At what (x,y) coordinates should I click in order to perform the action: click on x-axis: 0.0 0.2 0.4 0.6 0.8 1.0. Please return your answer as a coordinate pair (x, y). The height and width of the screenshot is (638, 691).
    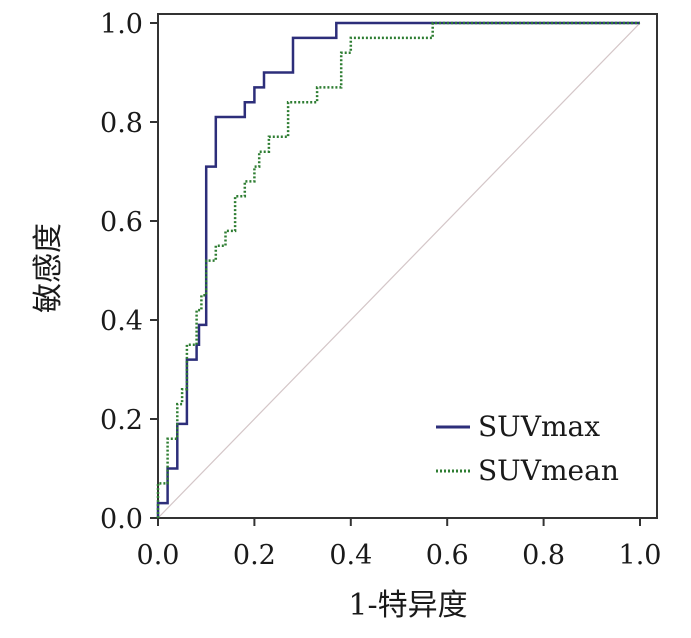
    Looking at the image, I should click on (399, 544).